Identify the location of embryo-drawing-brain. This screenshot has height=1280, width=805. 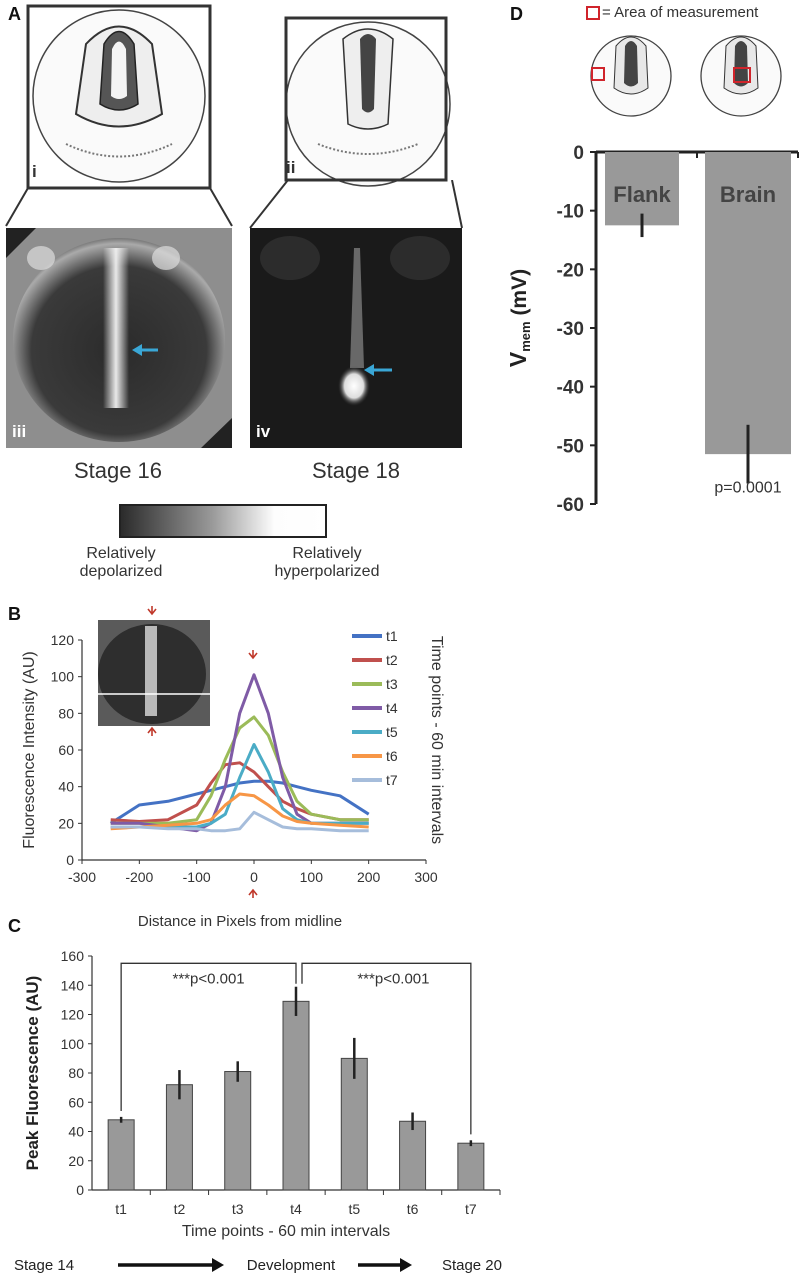
(741, 76).